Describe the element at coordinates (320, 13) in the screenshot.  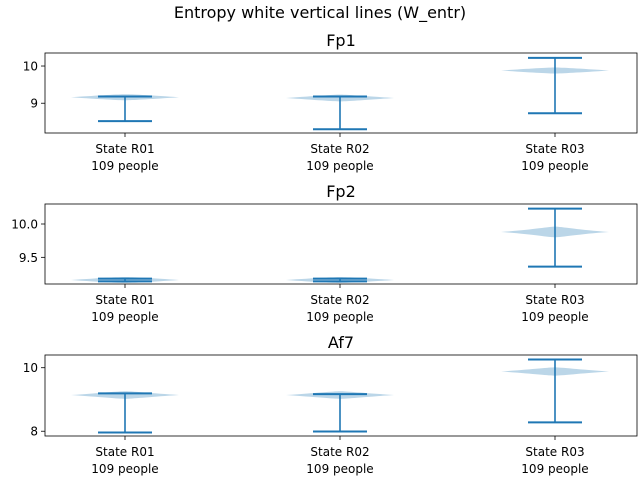
I see `figure-title: Entropy white vertical lines (W_entr)` at that location.